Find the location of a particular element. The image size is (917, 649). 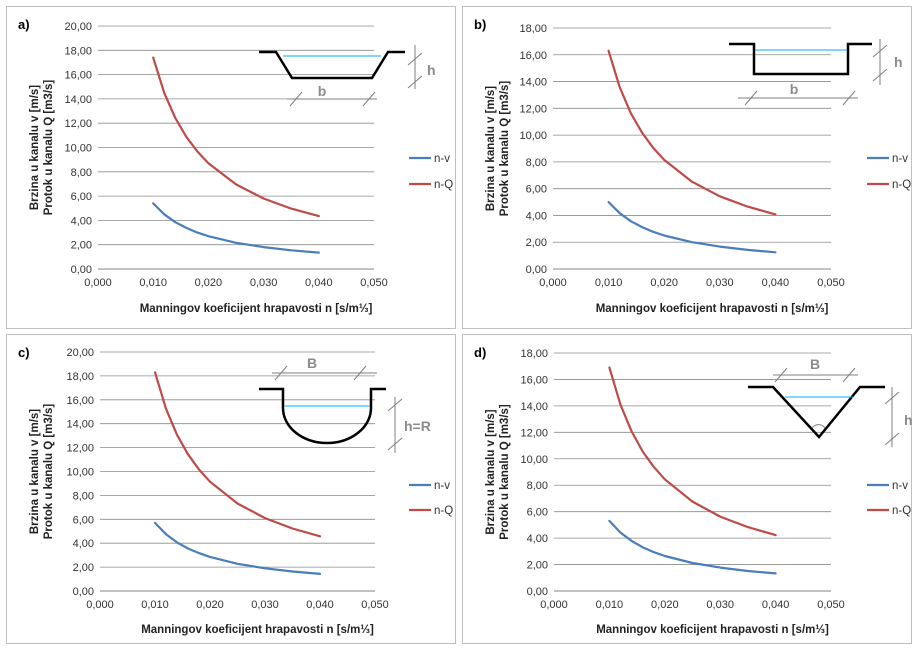

panel-label: a) is located at coordinates (24, 24).